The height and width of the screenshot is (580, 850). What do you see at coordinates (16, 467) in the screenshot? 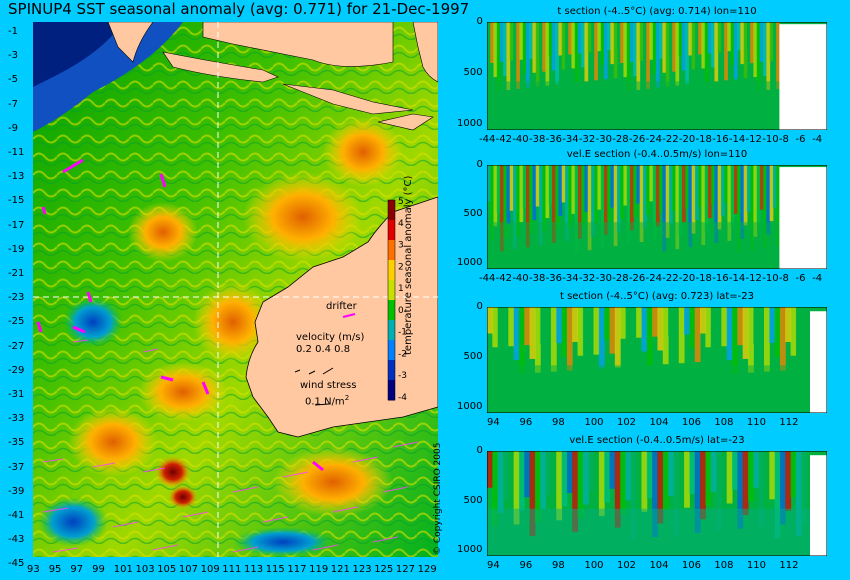
I see `lat-tick: -37` at bounding box center [16, 467].